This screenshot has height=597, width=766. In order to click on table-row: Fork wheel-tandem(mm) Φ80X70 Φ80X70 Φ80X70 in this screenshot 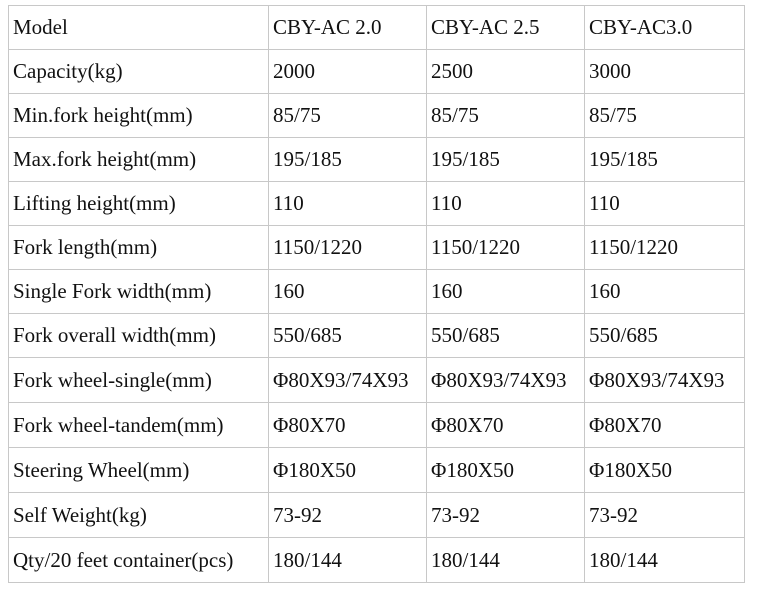, I will do `click(376, 425)`.